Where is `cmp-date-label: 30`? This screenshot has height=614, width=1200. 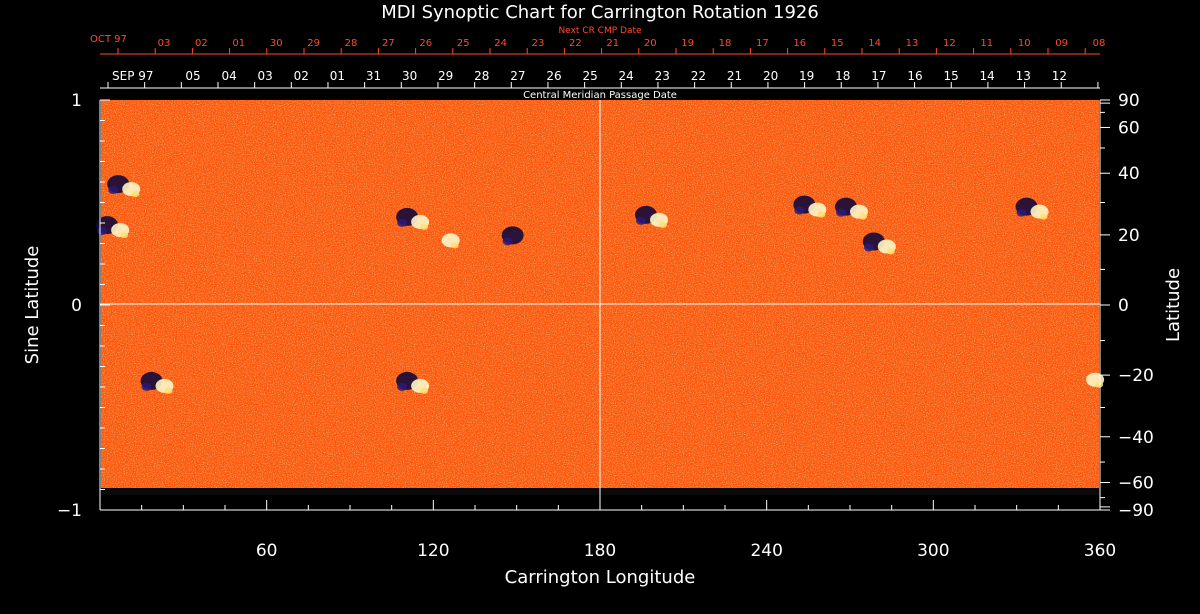
cmp-date-label: 30 is located at coordinates (409, 76).